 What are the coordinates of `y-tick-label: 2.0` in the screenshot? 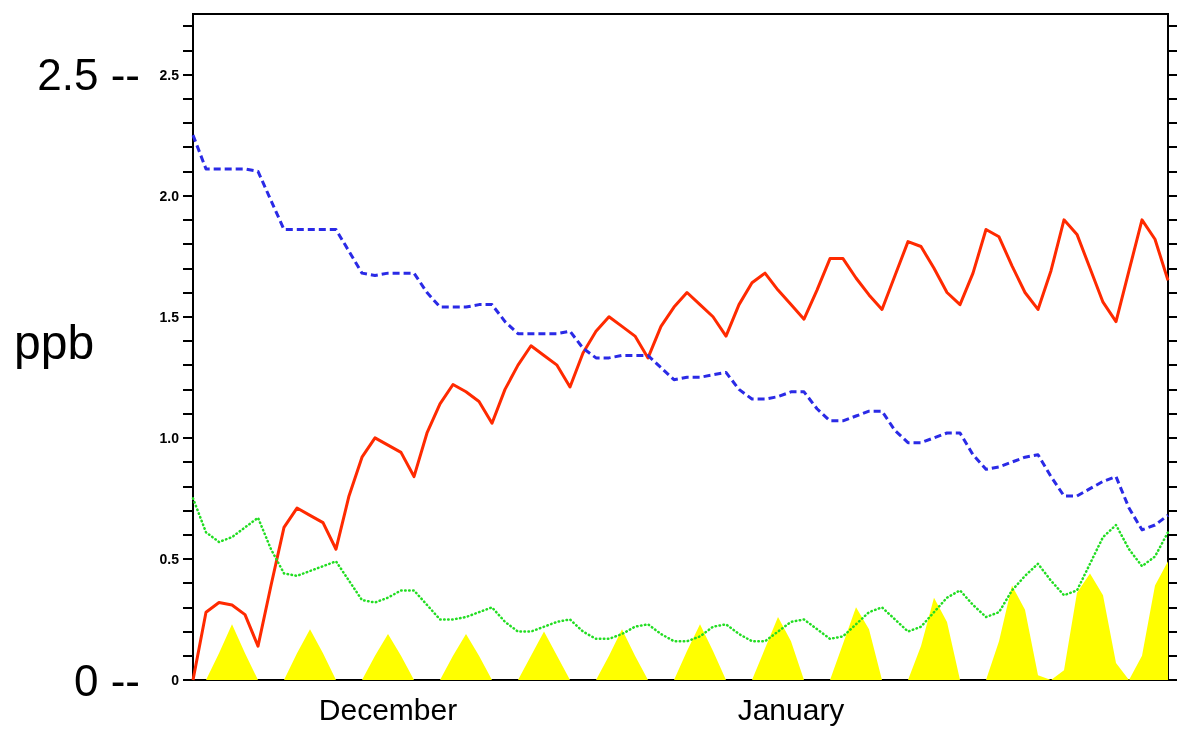 It's located at (169, 195).